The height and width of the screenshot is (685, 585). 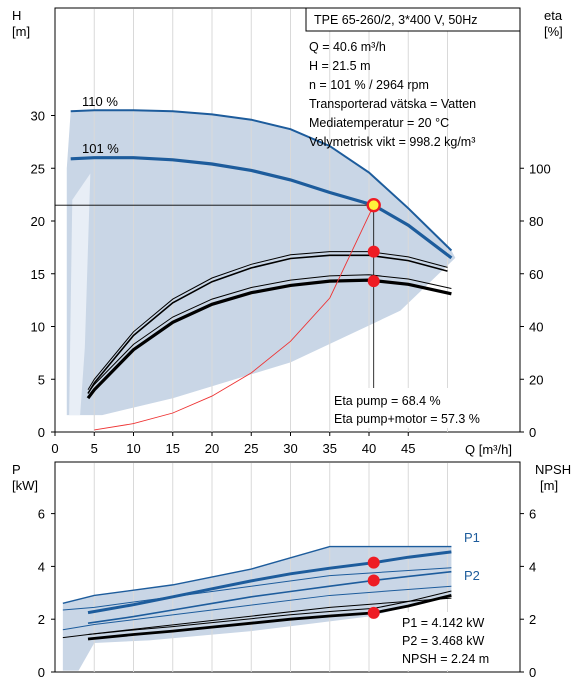 I want to click on eta-tick-label: 0, so click(x=532, y=432).